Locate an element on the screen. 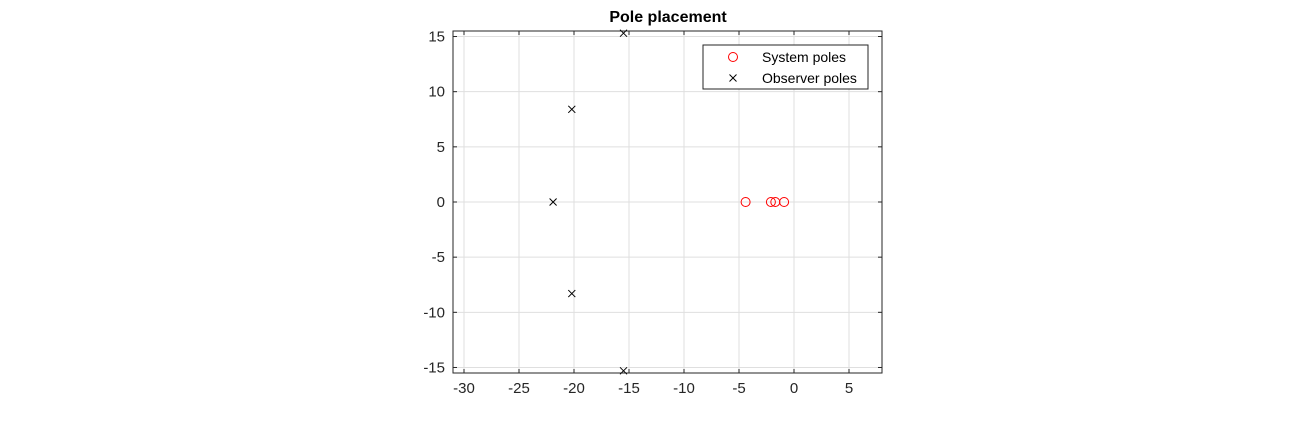 The height and width of the screenshot is (421, 1290). y-tick-label: -15 is located at coordinates (434, 367).